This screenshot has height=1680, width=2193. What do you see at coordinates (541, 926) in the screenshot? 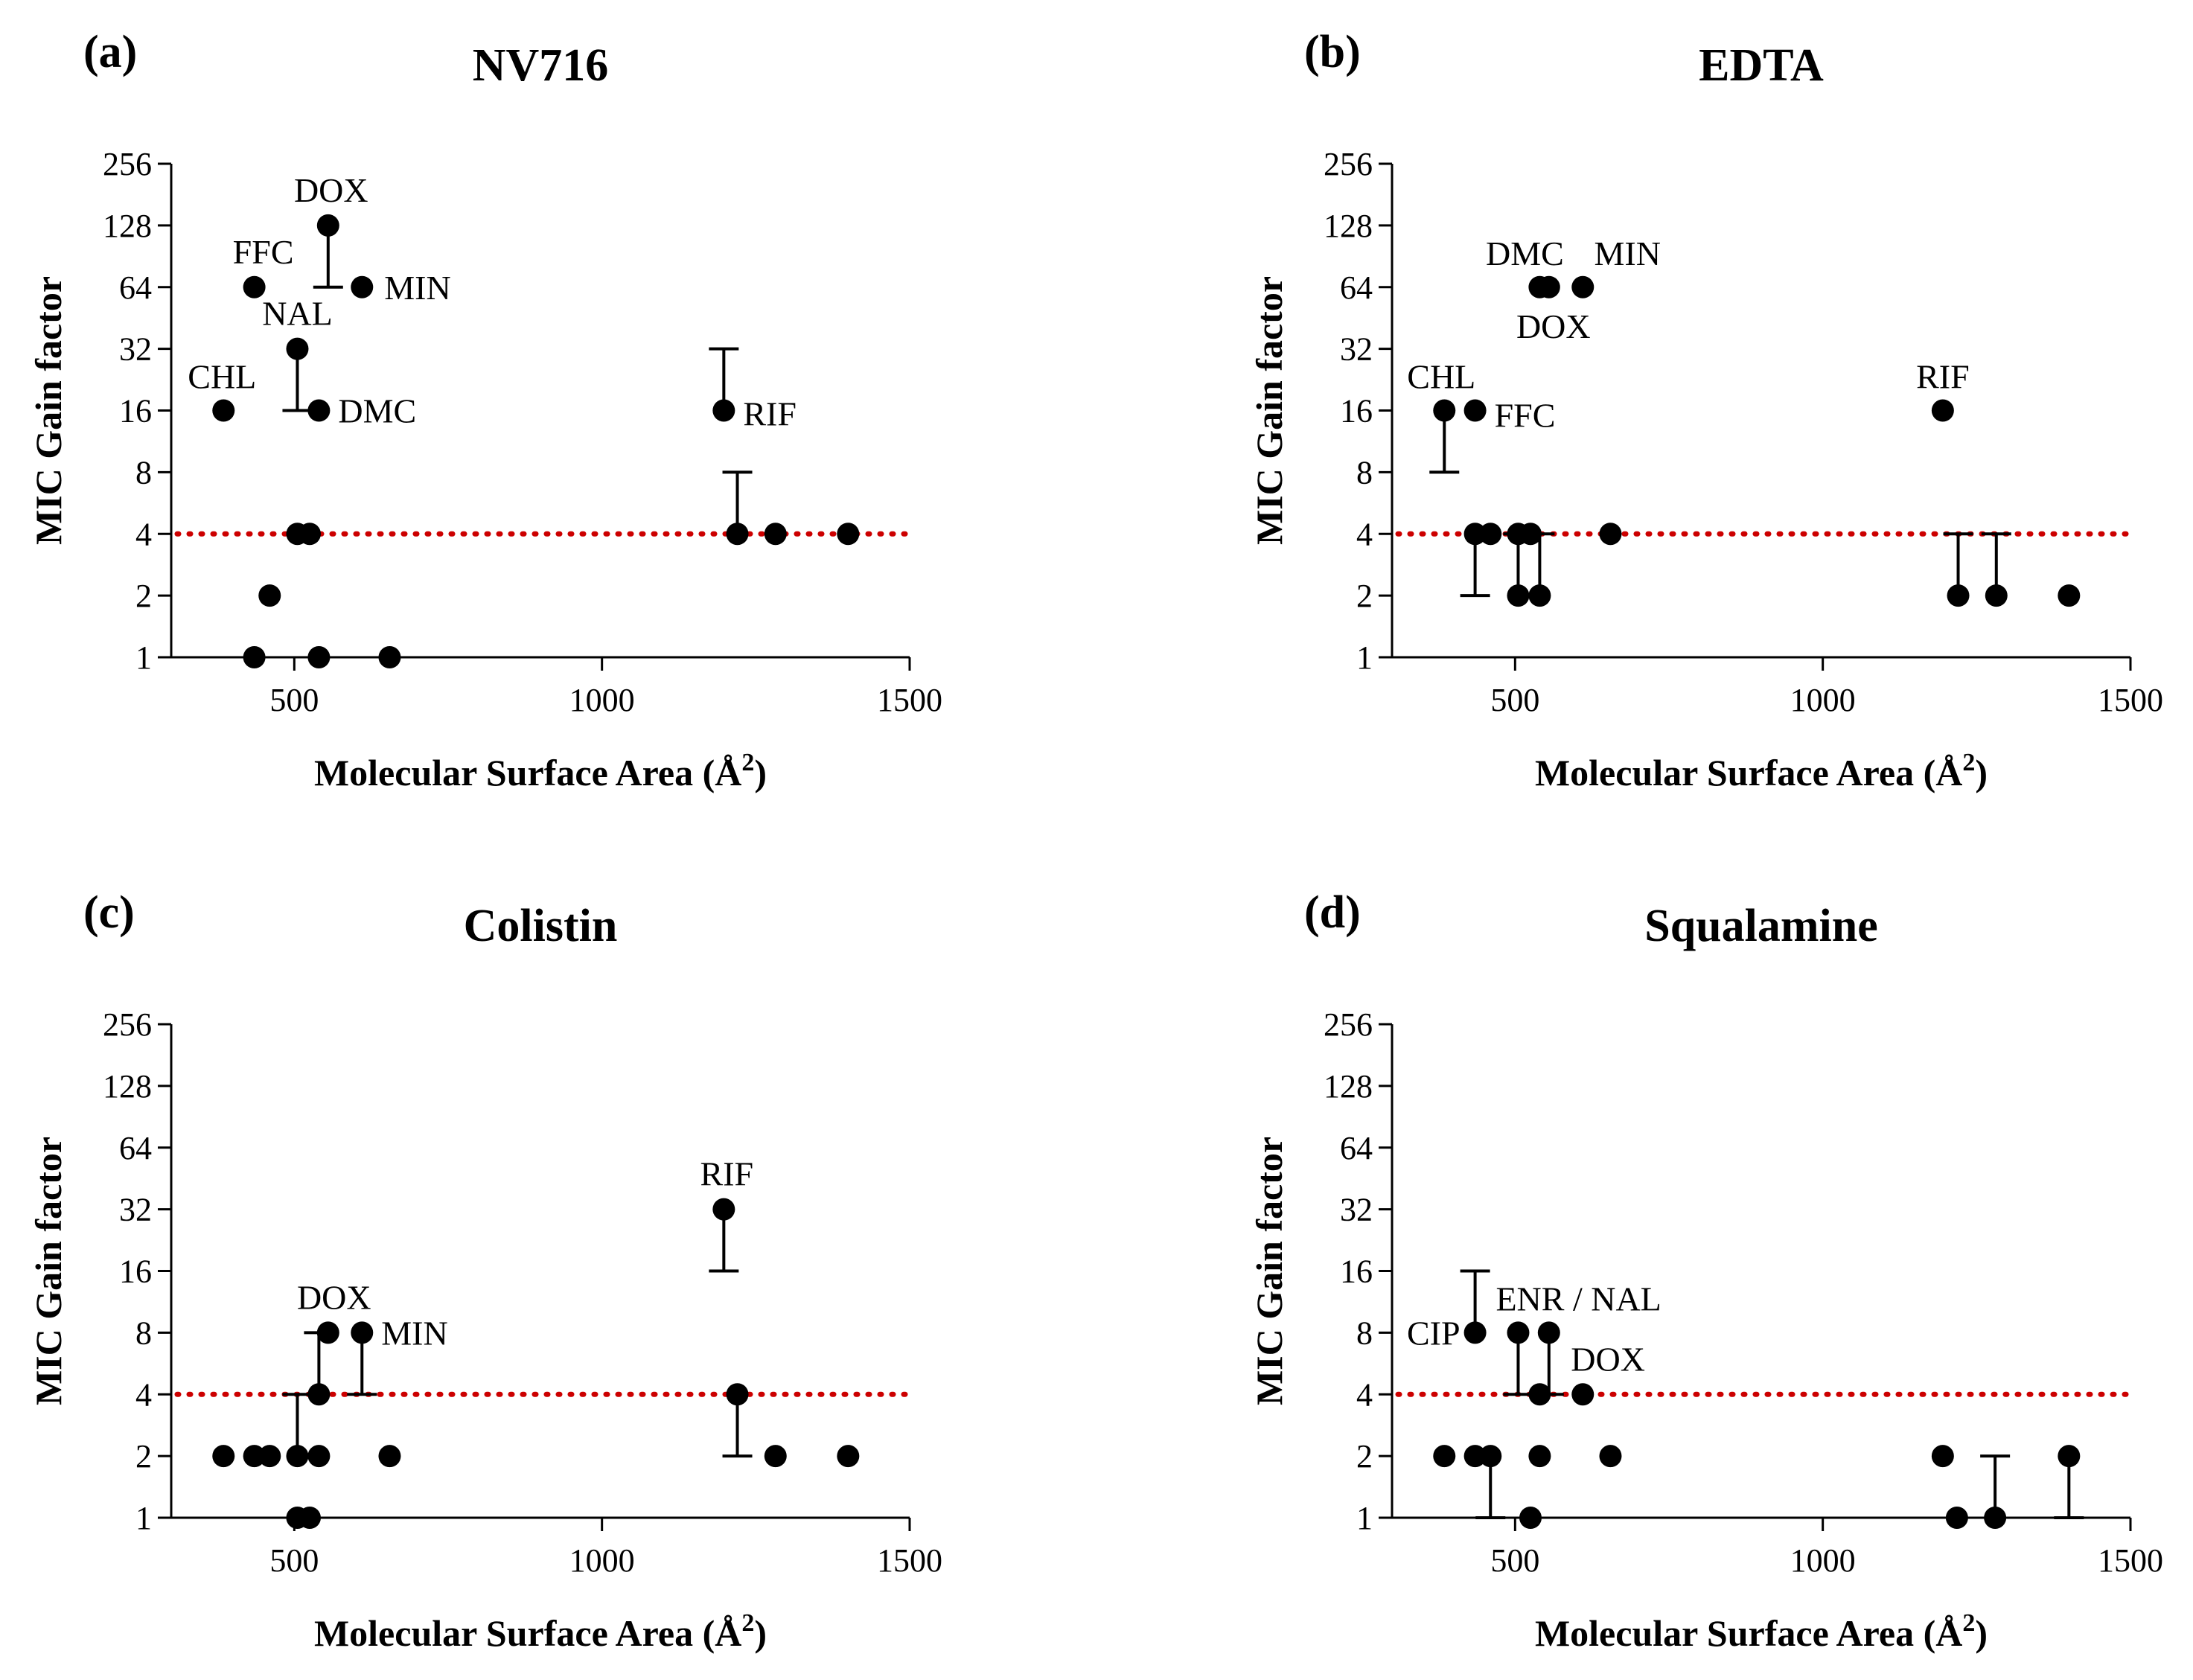
I see `chart-title: Colistin` at bounding box center [541, 926].